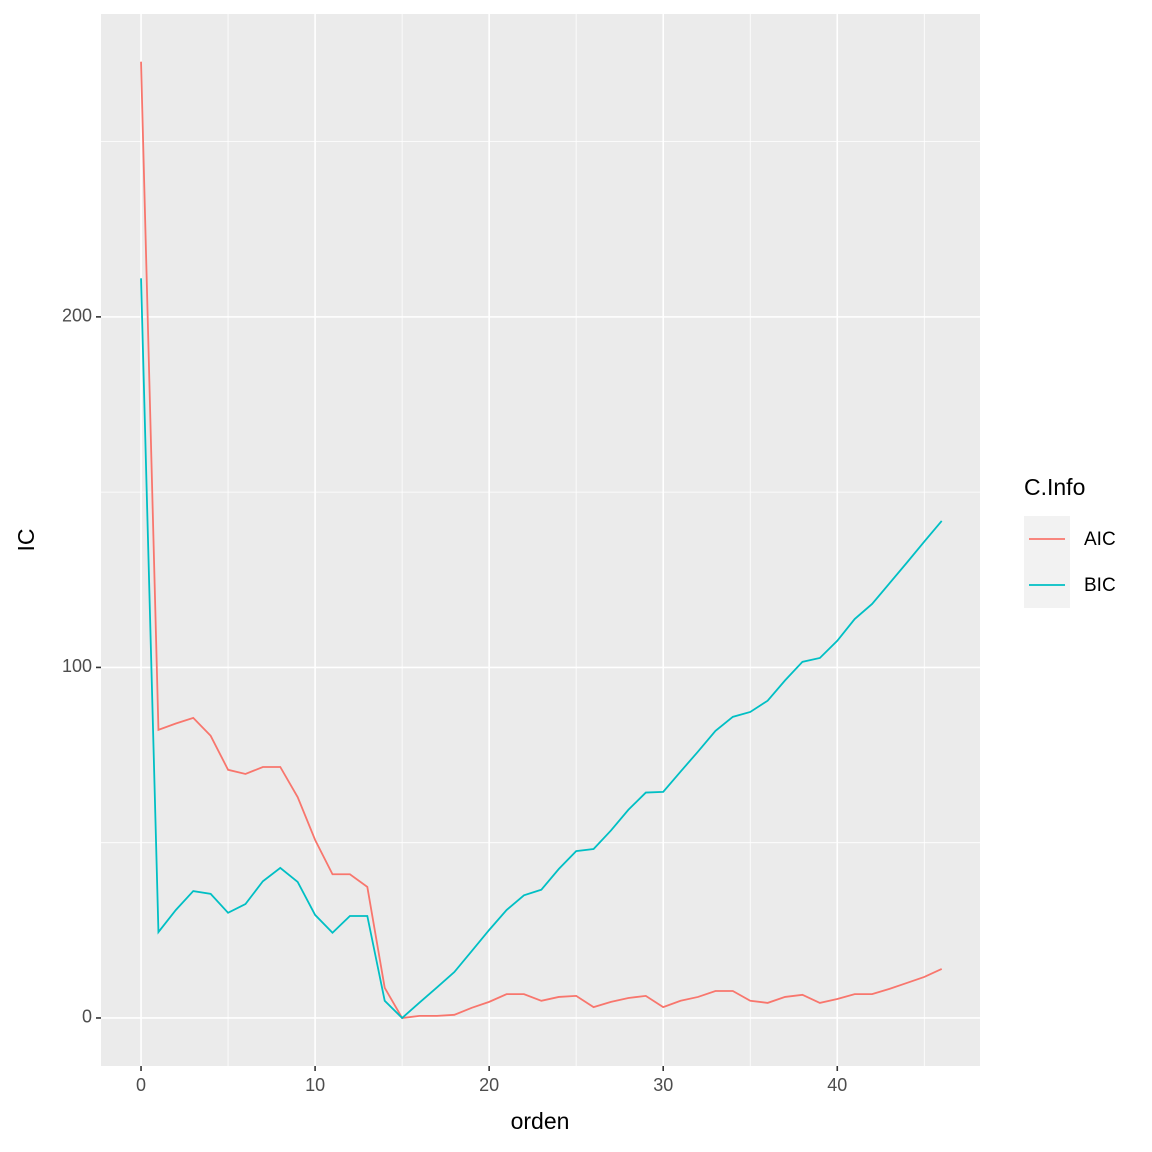 This screenshot has height=1152, width=1152. Describe the element at coordinates (26, 540) in the screenshot. I see `y-axis-title: IC` at that location.